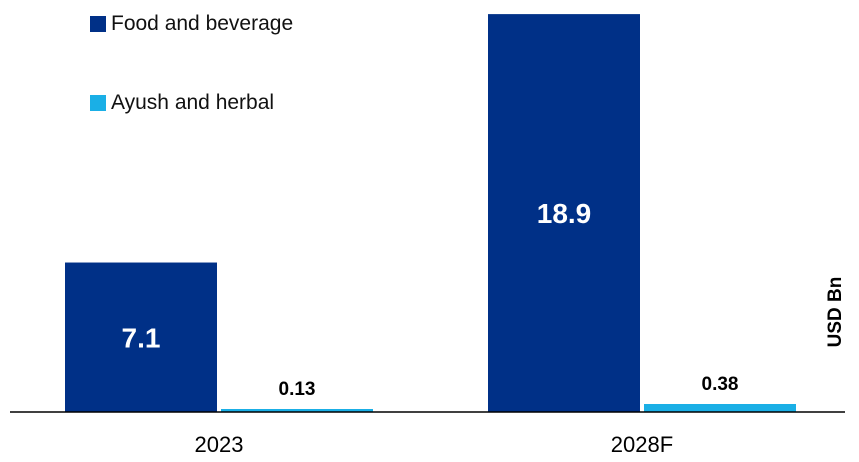 The image size is (859, 462). I want to click on data-label: 18.9, so click(564, 213).